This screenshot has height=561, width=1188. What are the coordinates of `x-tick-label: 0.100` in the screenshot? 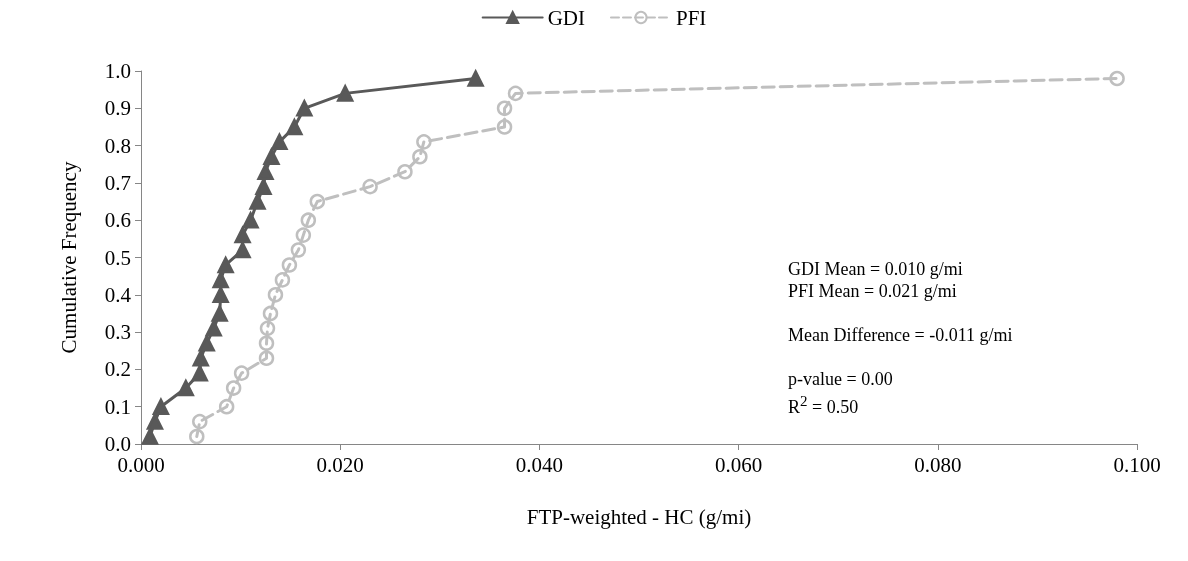 It's located at (1137, 464).